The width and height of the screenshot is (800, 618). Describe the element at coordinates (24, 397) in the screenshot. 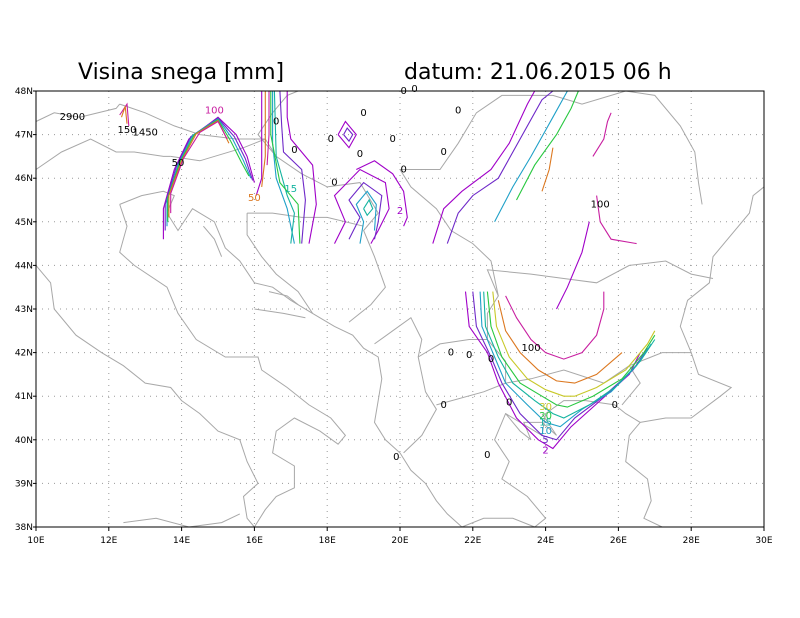

I see `lat-tick-label: 41N` at that location.